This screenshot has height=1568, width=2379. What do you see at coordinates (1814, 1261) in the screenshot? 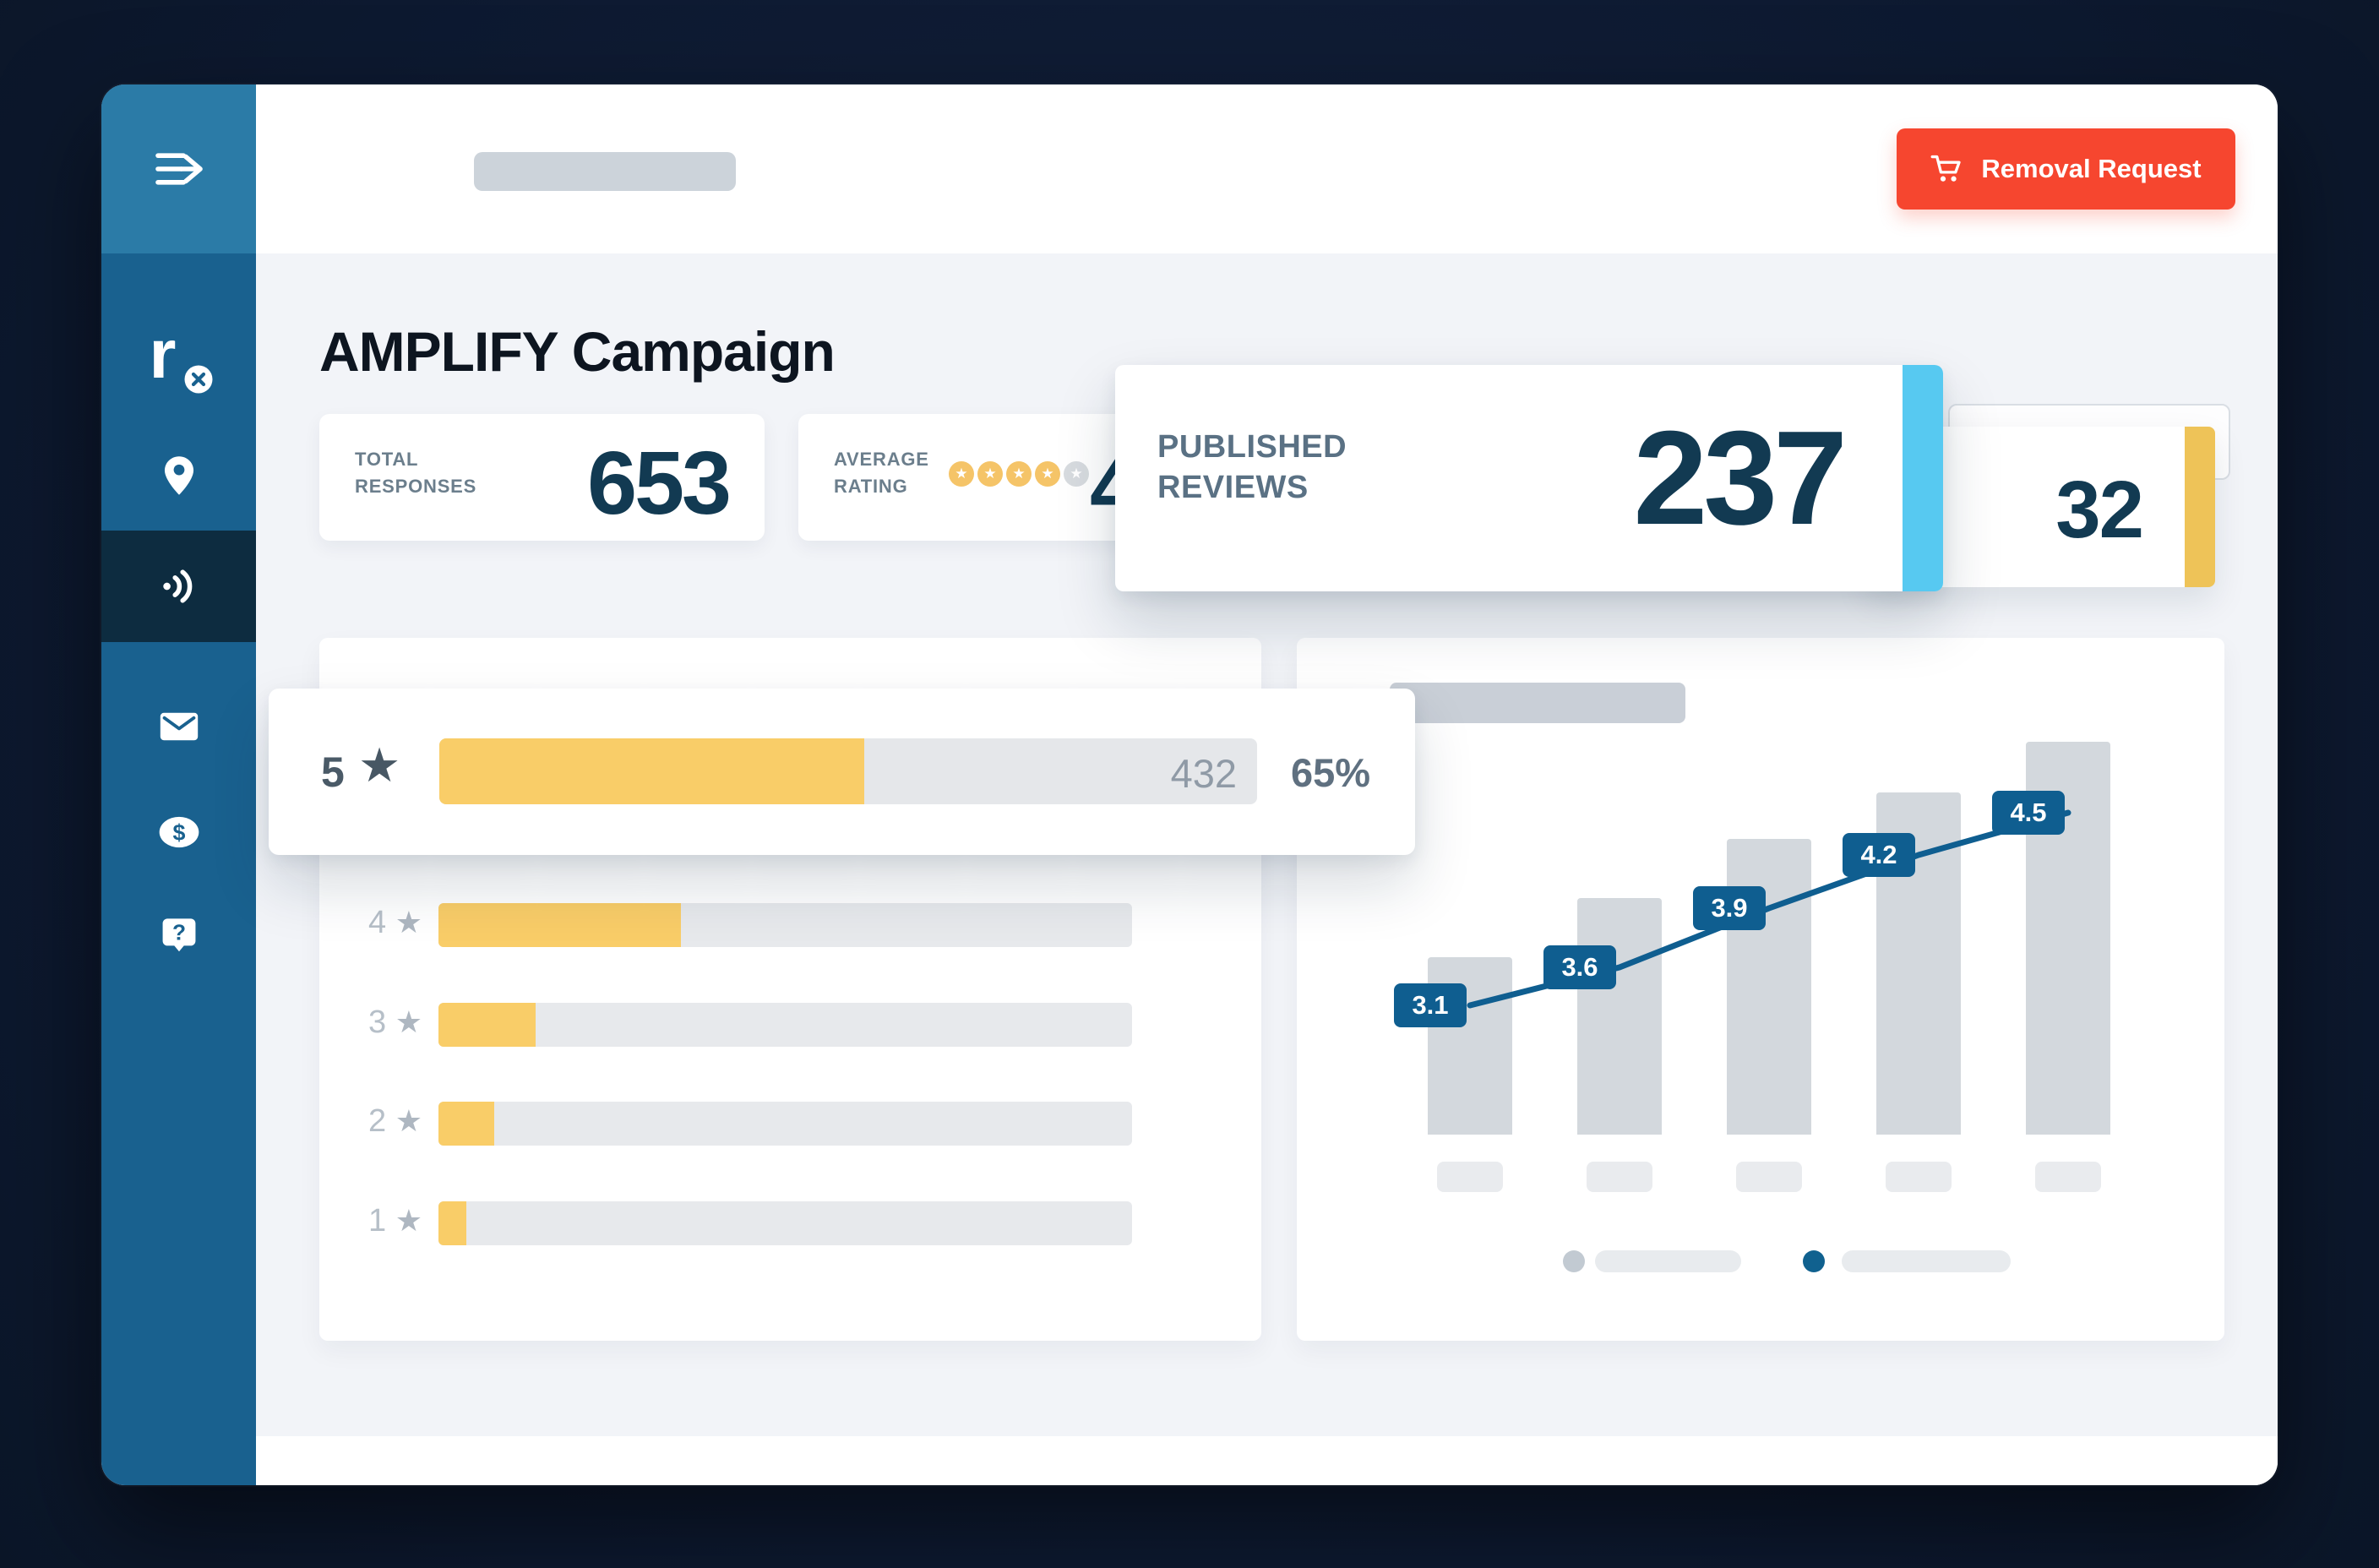
I see `carousel-dot-active` at bounding box center [1814, 1261].